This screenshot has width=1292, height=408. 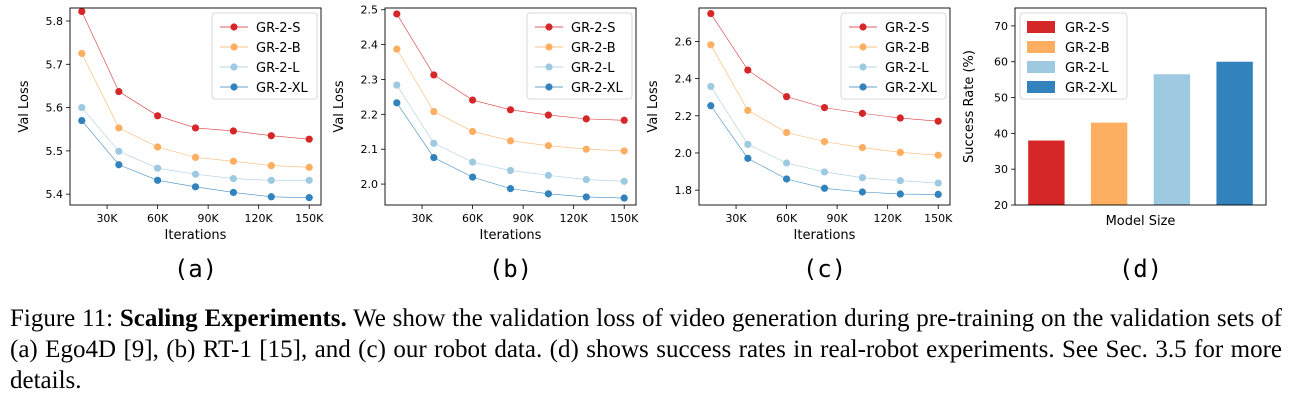 What do you see at coordinates (888, 218) in the screenshot?
I see `x-tick-label: 120K` at bounding box center [888, 218].